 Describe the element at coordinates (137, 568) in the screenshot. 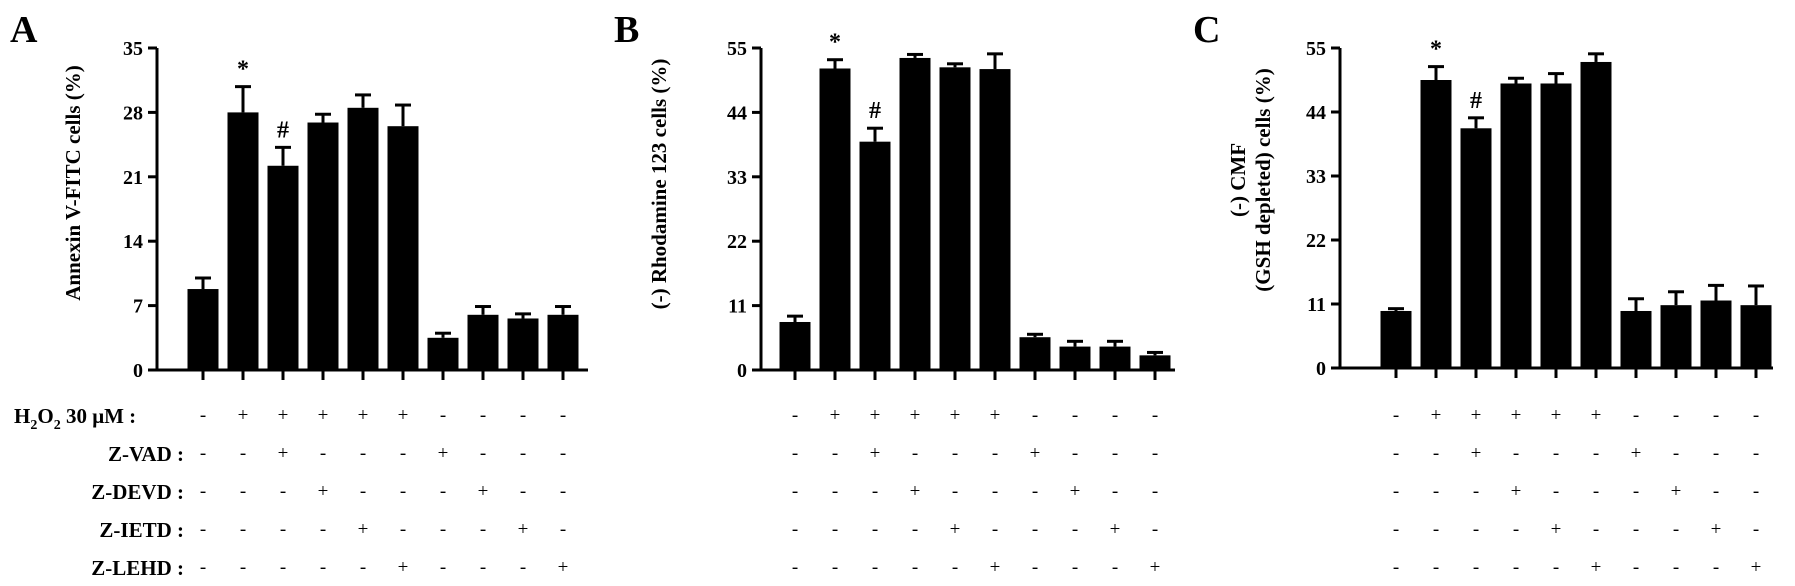

I see `condition-label-z-lehd: Z-LEHD :` at that location.